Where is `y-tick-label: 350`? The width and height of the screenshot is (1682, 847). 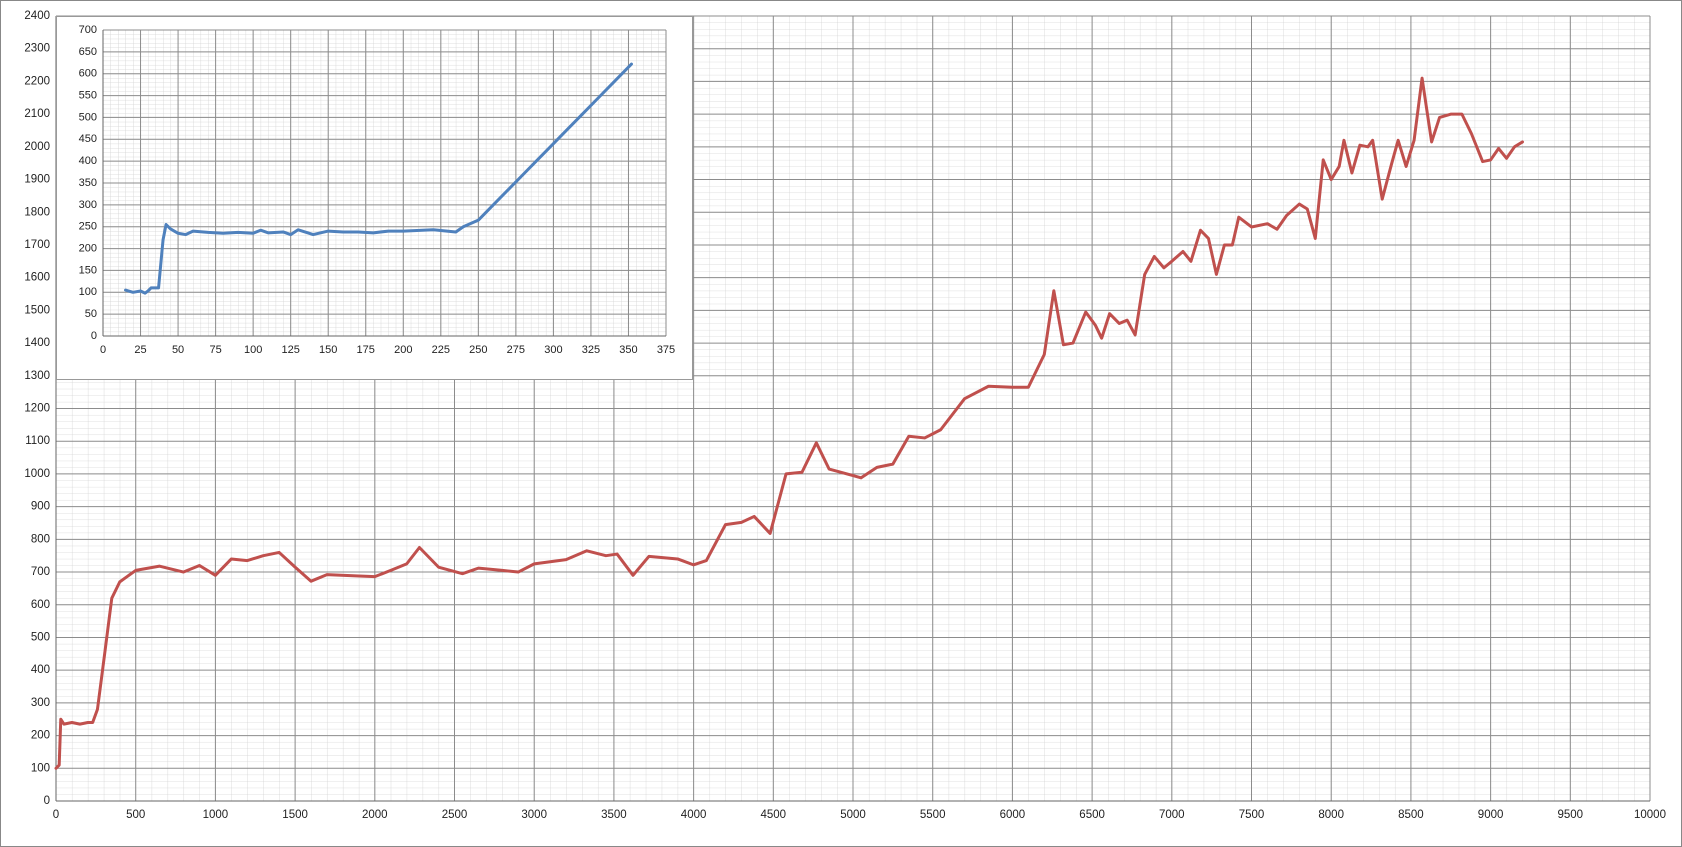
y-tick-label: 350 is located at coordinates (88, 183).